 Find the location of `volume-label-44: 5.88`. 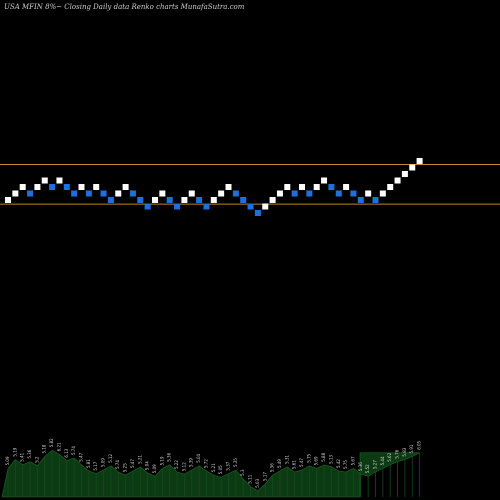

volume-label-44: 5.88 is located at coordinates (323, 456).